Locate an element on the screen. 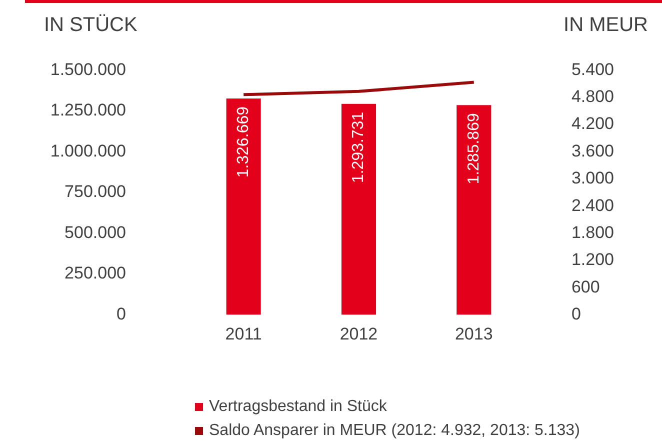 This screenshot has width=662, height=444. y2-tick-label: 3.000 is located at coordinates (592, 178).